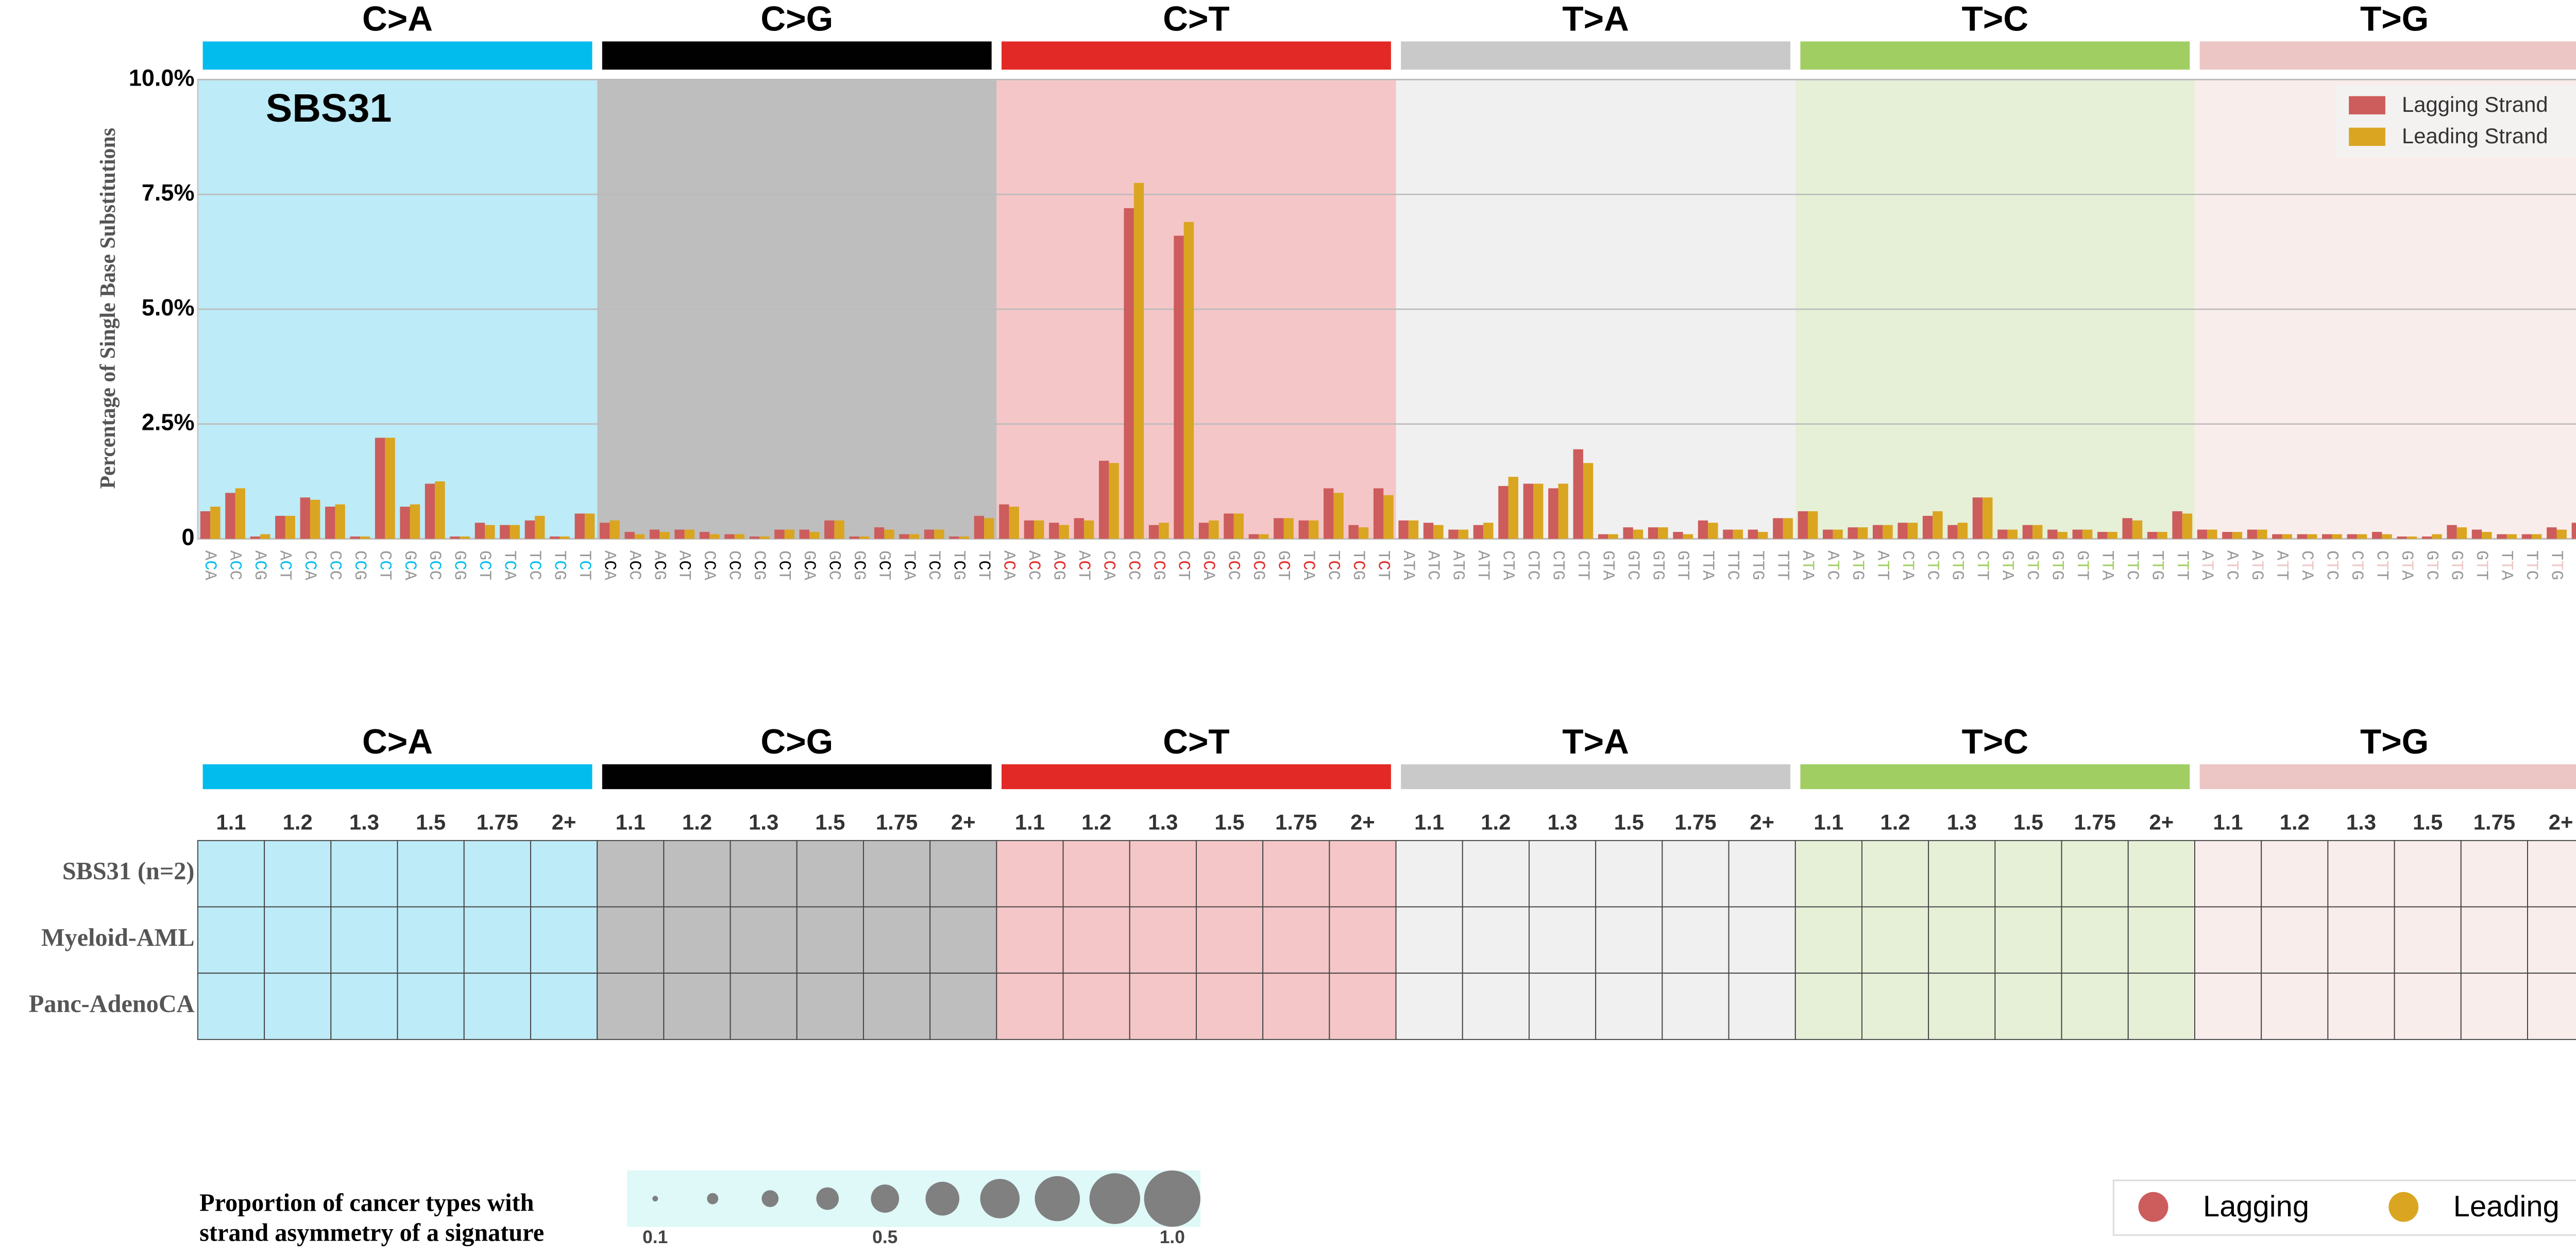 Image resolution: width=2576 pixels, height=1255 pixels. What do you see at coordinates (1995, 742) in the screenshot?
I see `table-group-label: T>C` at bounding box center [1995, 742].